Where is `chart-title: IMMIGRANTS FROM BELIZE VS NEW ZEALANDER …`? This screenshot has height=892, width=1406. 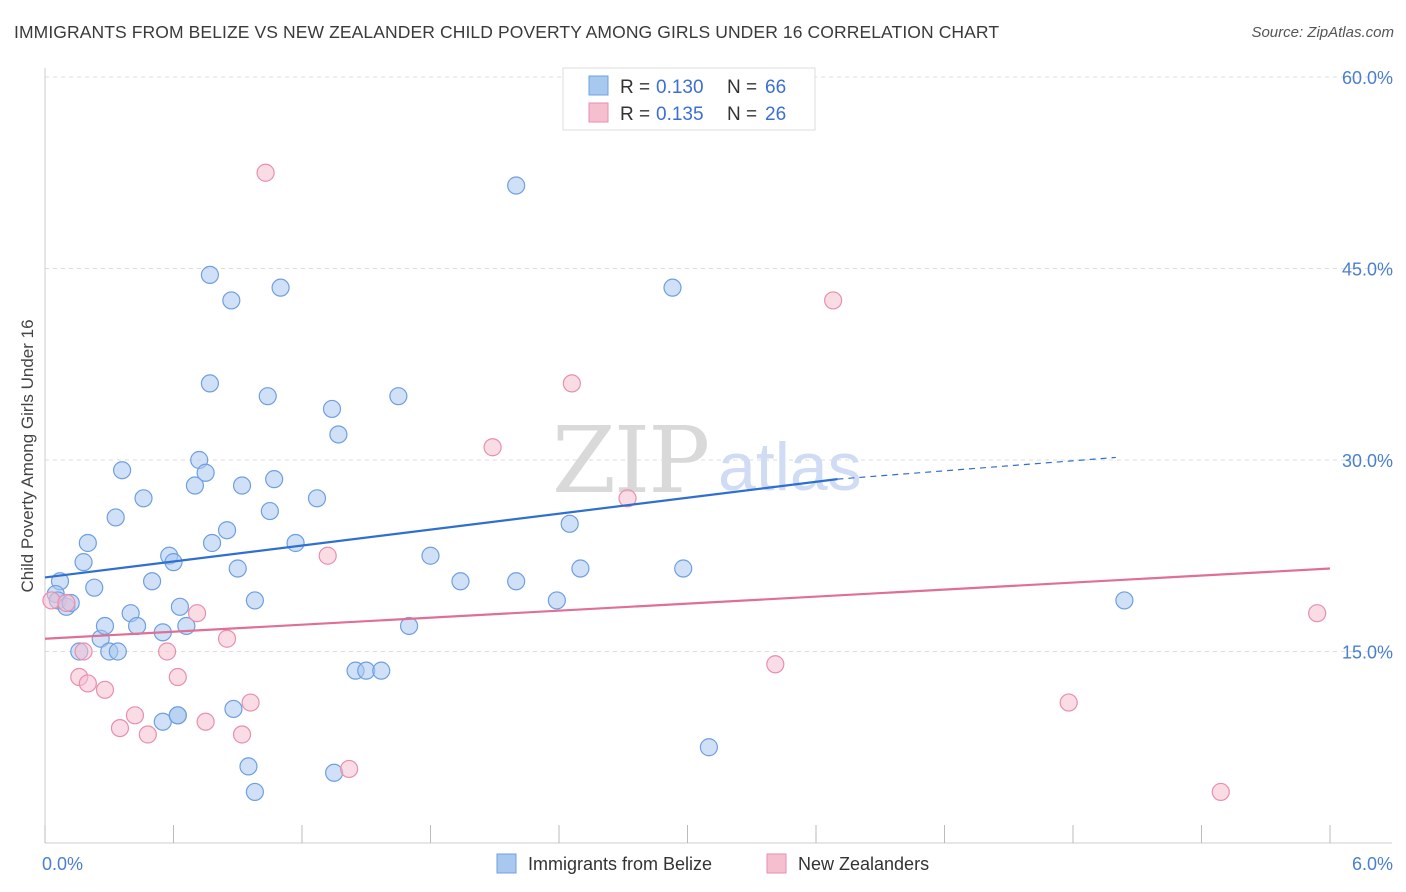
chart-title: IMMIGRANTS FROM BELIZE VS NEW ZEALANDER … is located at coordinates (507, 32).